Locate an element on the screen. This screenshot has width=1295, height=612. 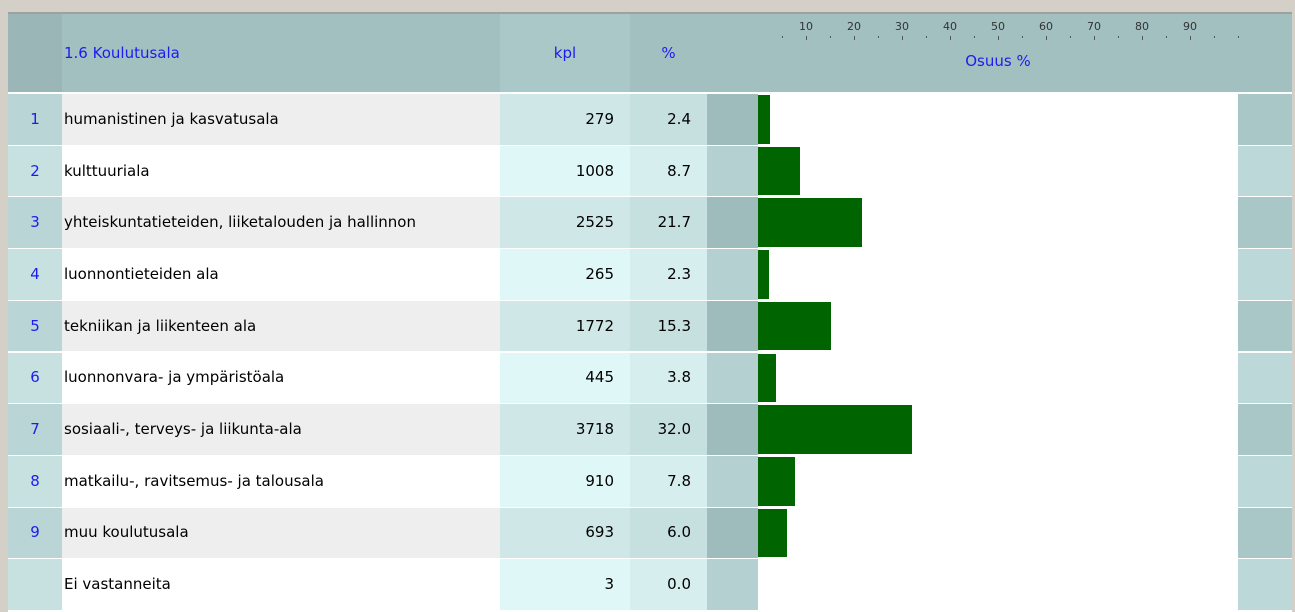
header-kpl-col is located at coordinates (565, 53).